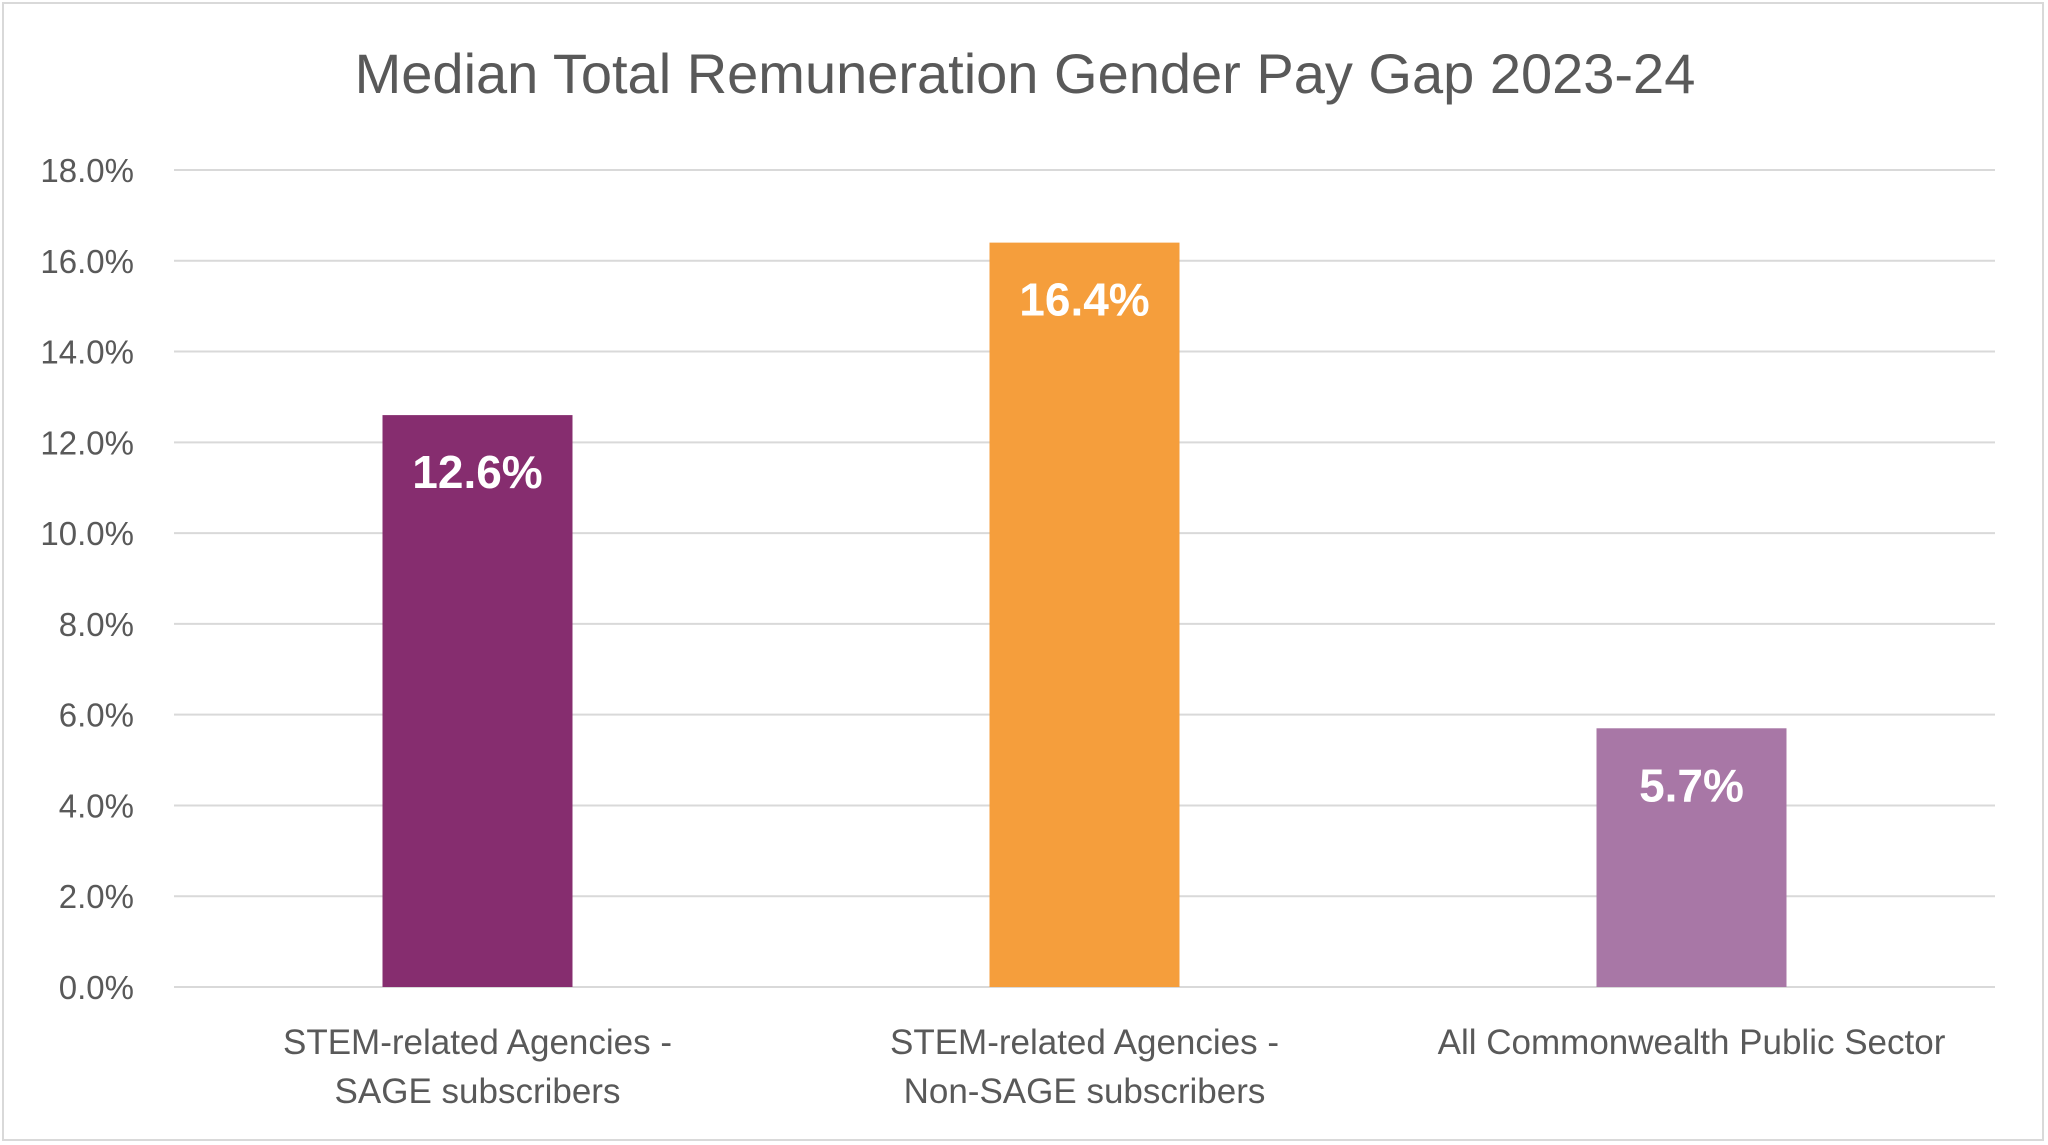 The width and height of the screenshot is (2048, 1145). What do you see at coordinates (87, 261) in the screenshot?
I see `y-tick-label: 16.0%` at bounding box center [87, 261].